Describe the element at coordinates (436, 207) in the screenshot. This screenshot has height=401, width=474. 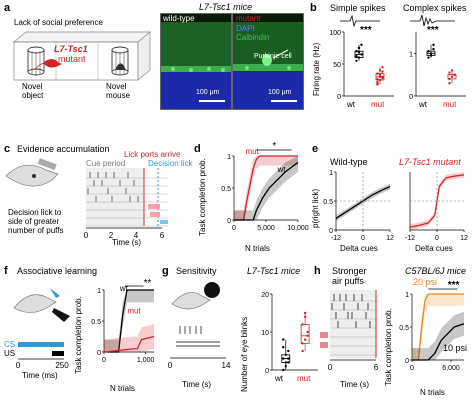
I see `e-mutant-psychometric: -12 0 12` at that location.